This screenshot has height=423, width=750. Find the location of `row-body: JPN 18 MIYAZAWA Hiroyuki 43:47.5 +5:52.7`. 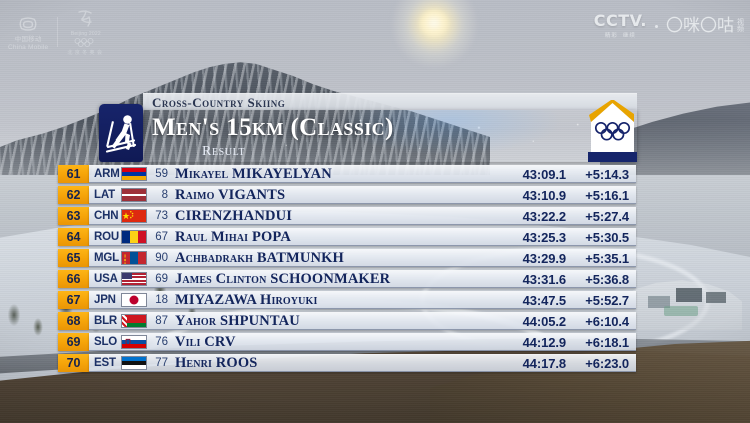

row-body: JPN 18 MIYAZAWA Hiroyuki 43:47.5 +5:52.7 is located at coordinates (362, 300).